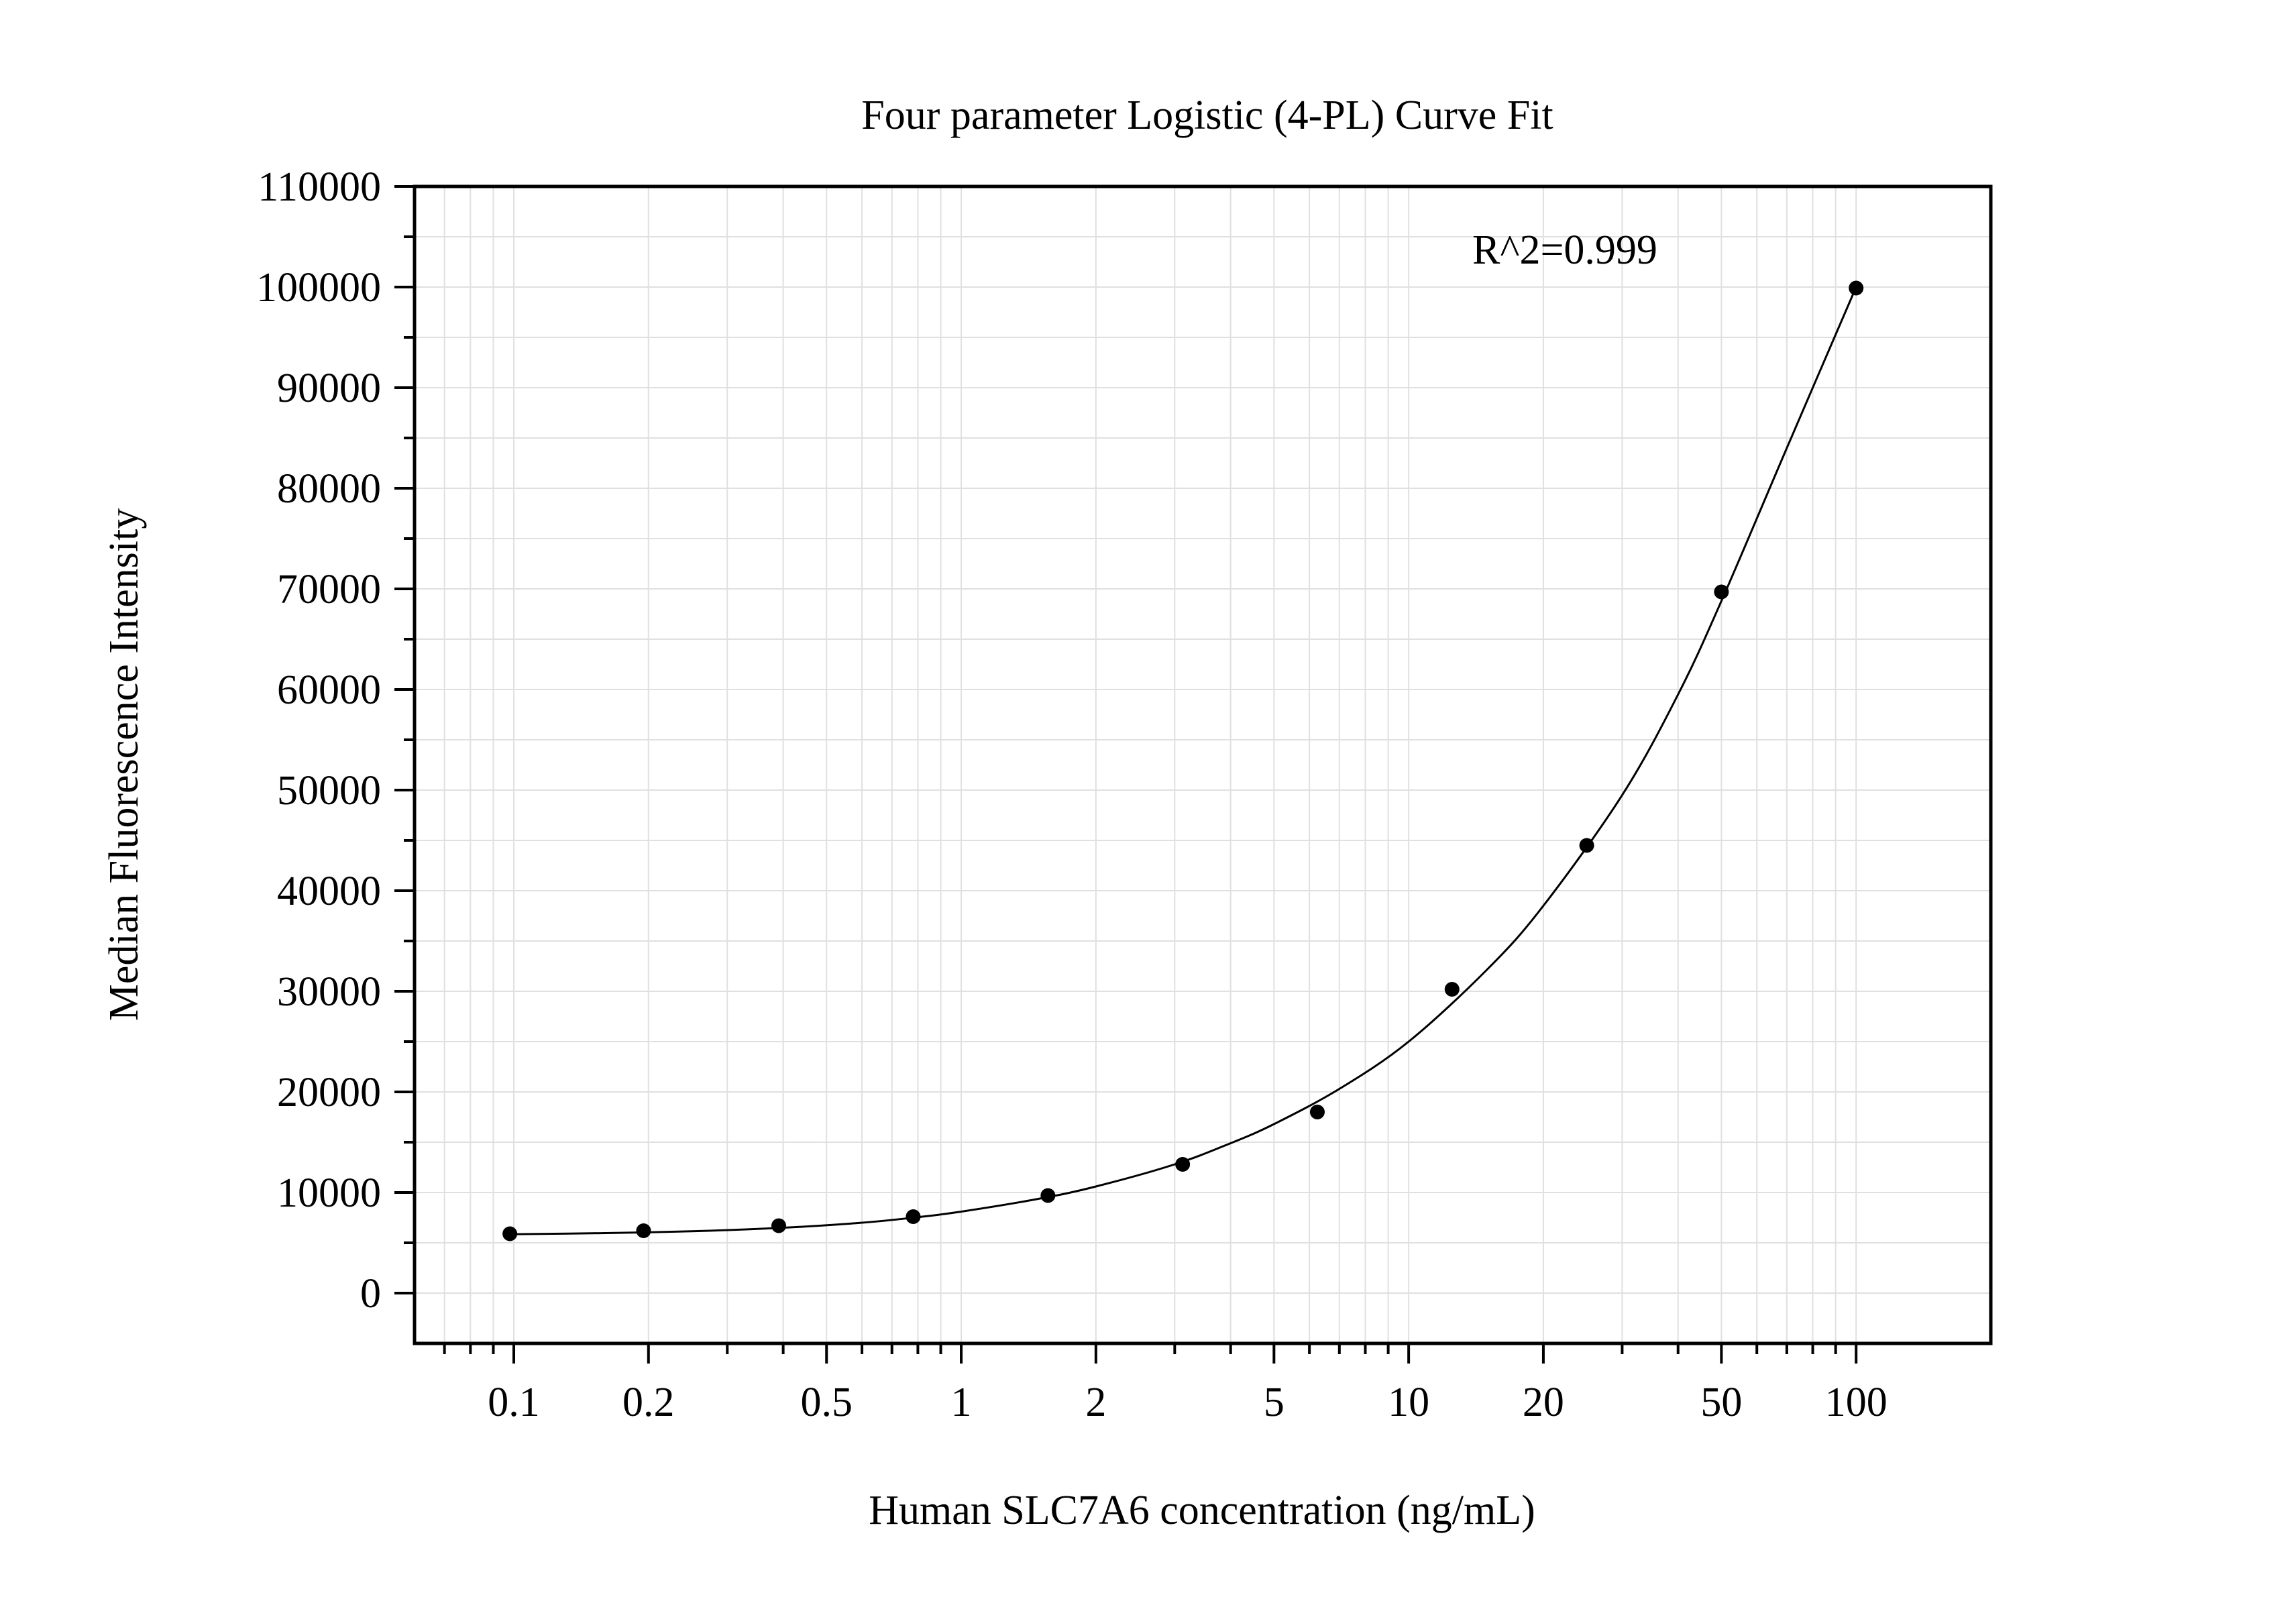 The height and width of the screenshot is (1607, 2296). What do you see at coordinates (329, 1092) in the screenshot?
I see `y-tick-label: 20000` at bounding box center [329, 1092].